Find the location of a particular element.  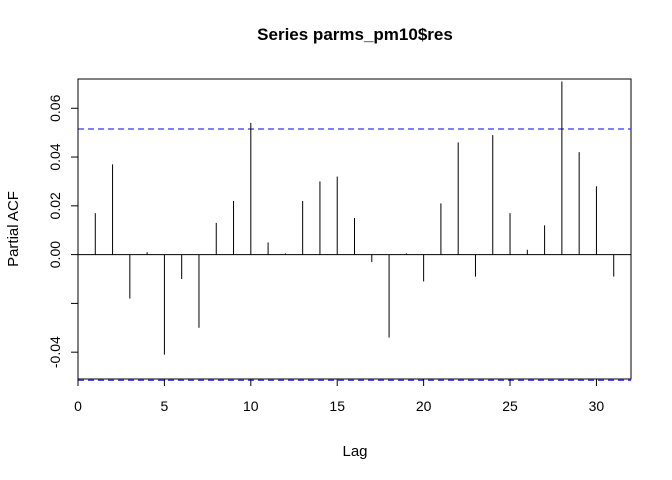

x-axis-label: Lag is located at coordinates (354, 451).